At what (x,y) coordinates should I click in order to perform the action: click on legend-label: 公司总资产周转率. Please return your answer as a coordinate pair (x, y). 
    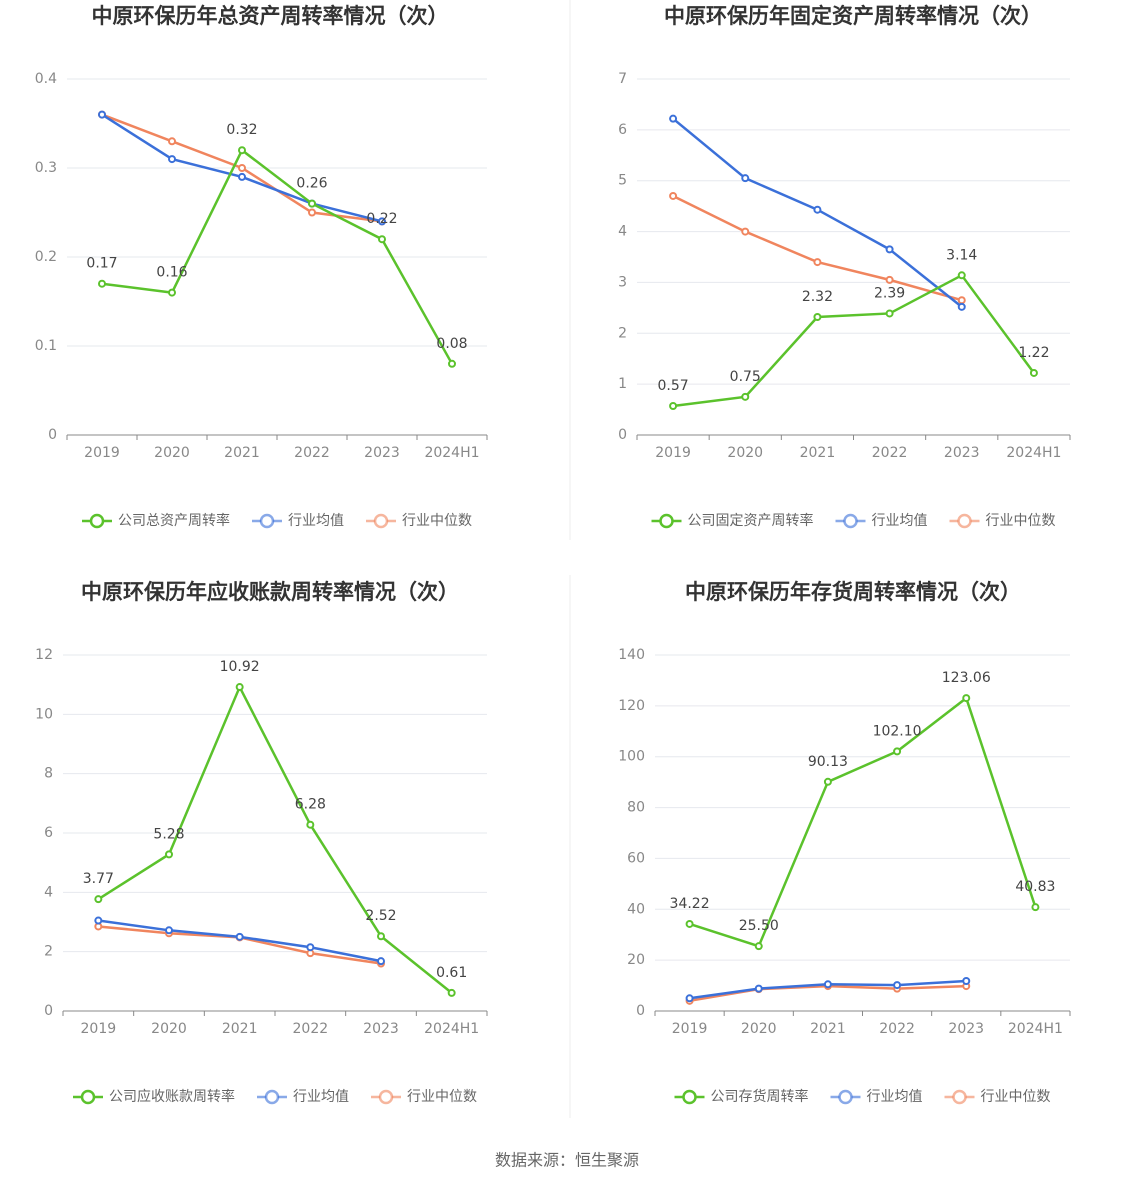
    Looking at the image, I should click on (174, 520).